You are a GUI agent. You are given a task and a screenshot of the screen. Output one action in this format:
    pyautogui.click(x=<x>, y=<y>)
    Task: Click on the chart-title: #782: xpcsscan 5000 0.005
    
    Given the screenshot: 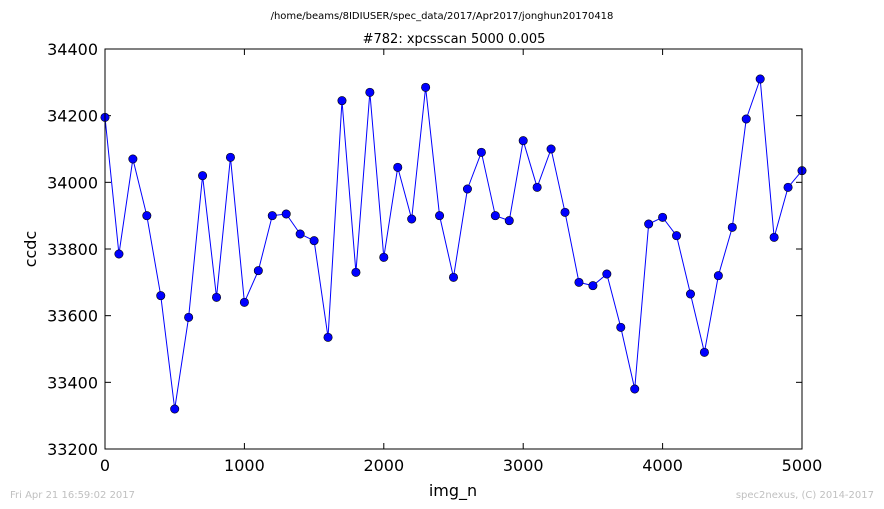 What is the action you would take?
    pyautogui.click(x=454, y=39)
    